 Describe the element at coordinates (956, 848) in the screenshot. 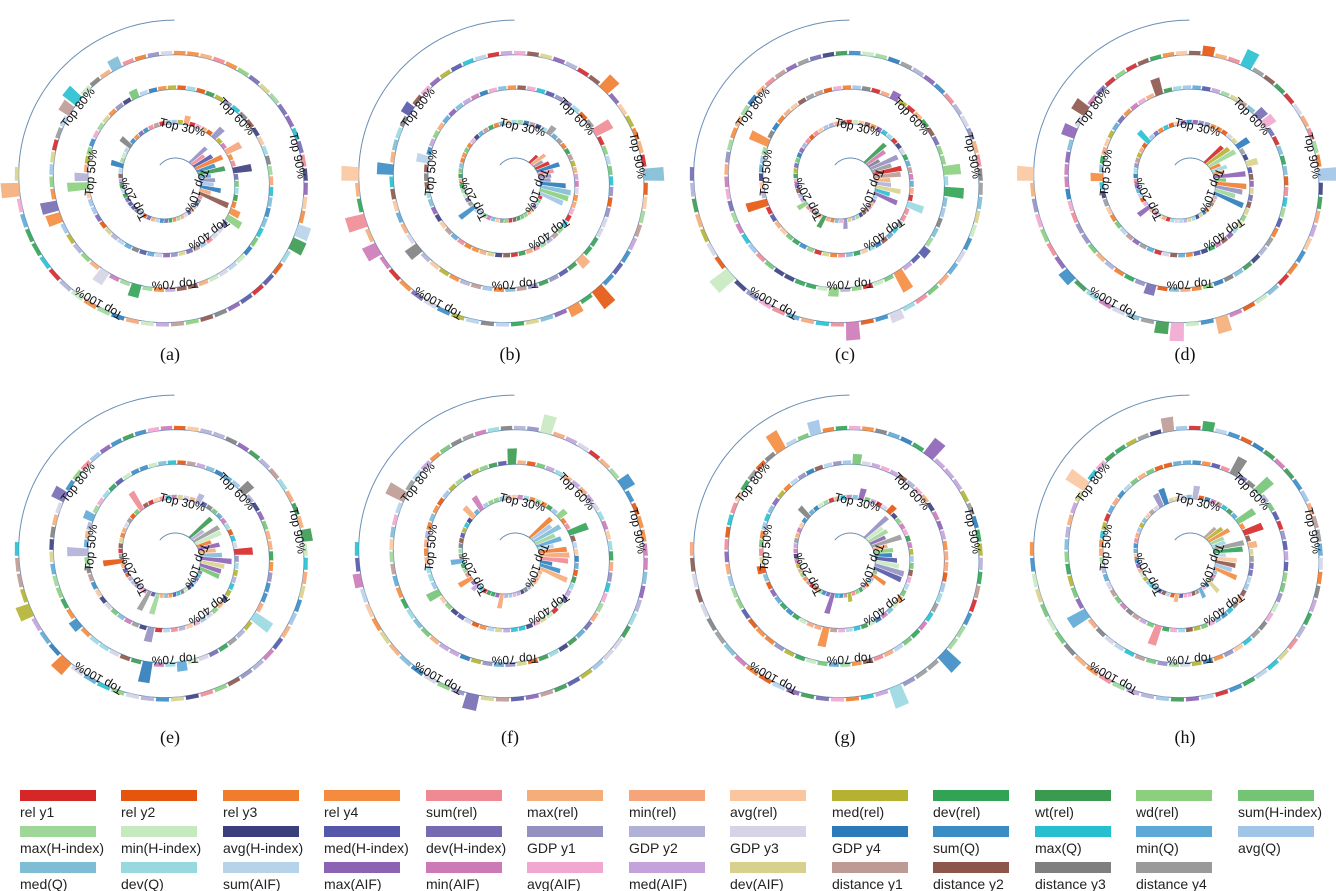

I see `legend-label: sum(Q)` at that location.